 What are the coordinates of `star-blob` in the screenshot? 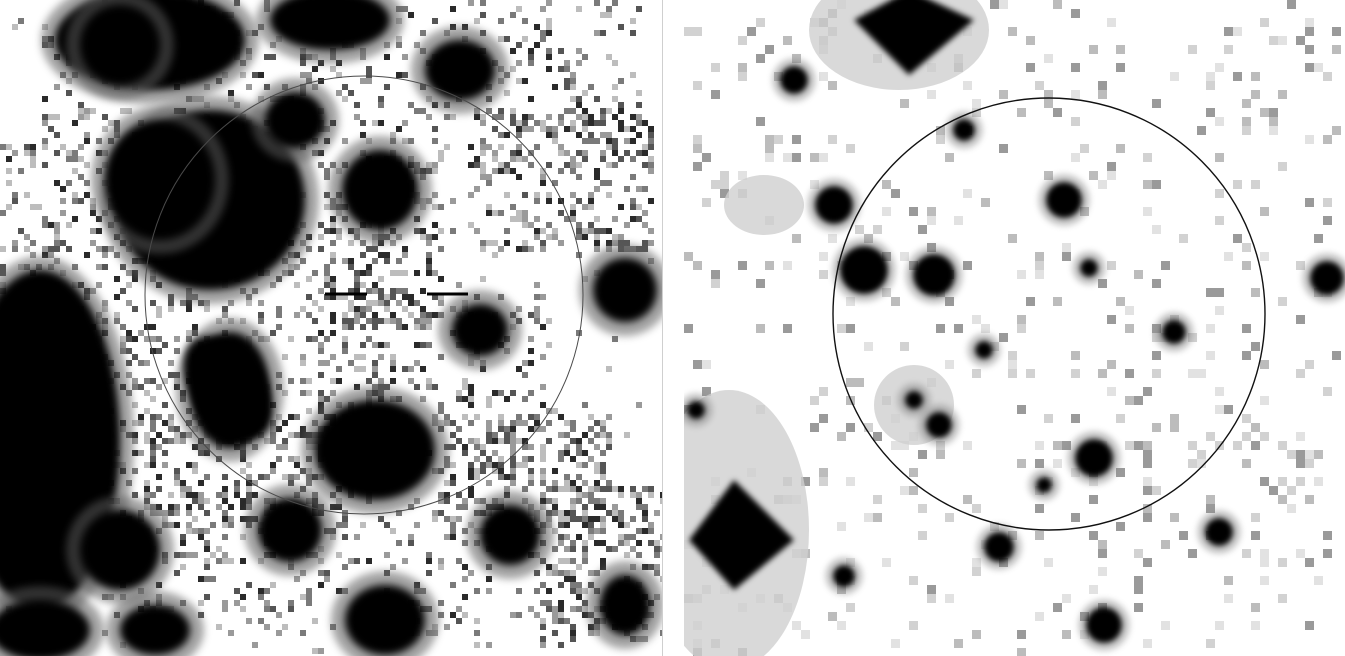 It's located at (160, 180).